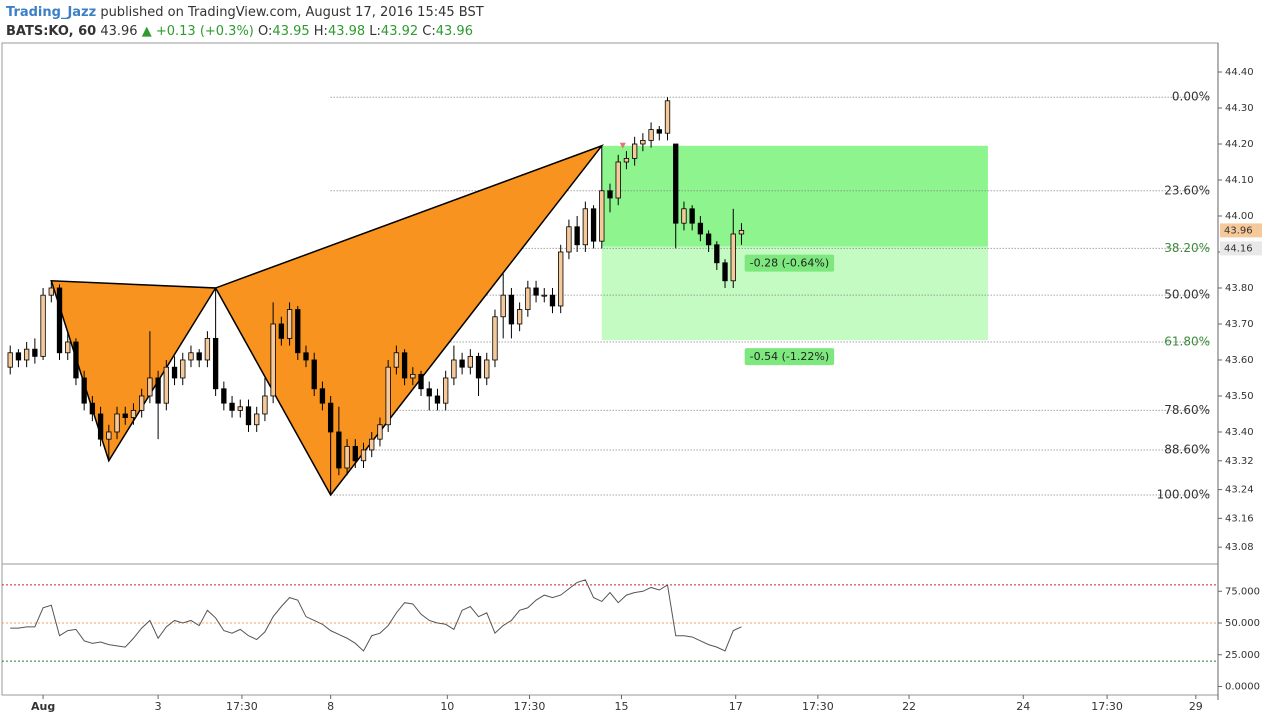 The image size is (1264, 720). I want to click on x-tick-label: 10, so click(447, 706).